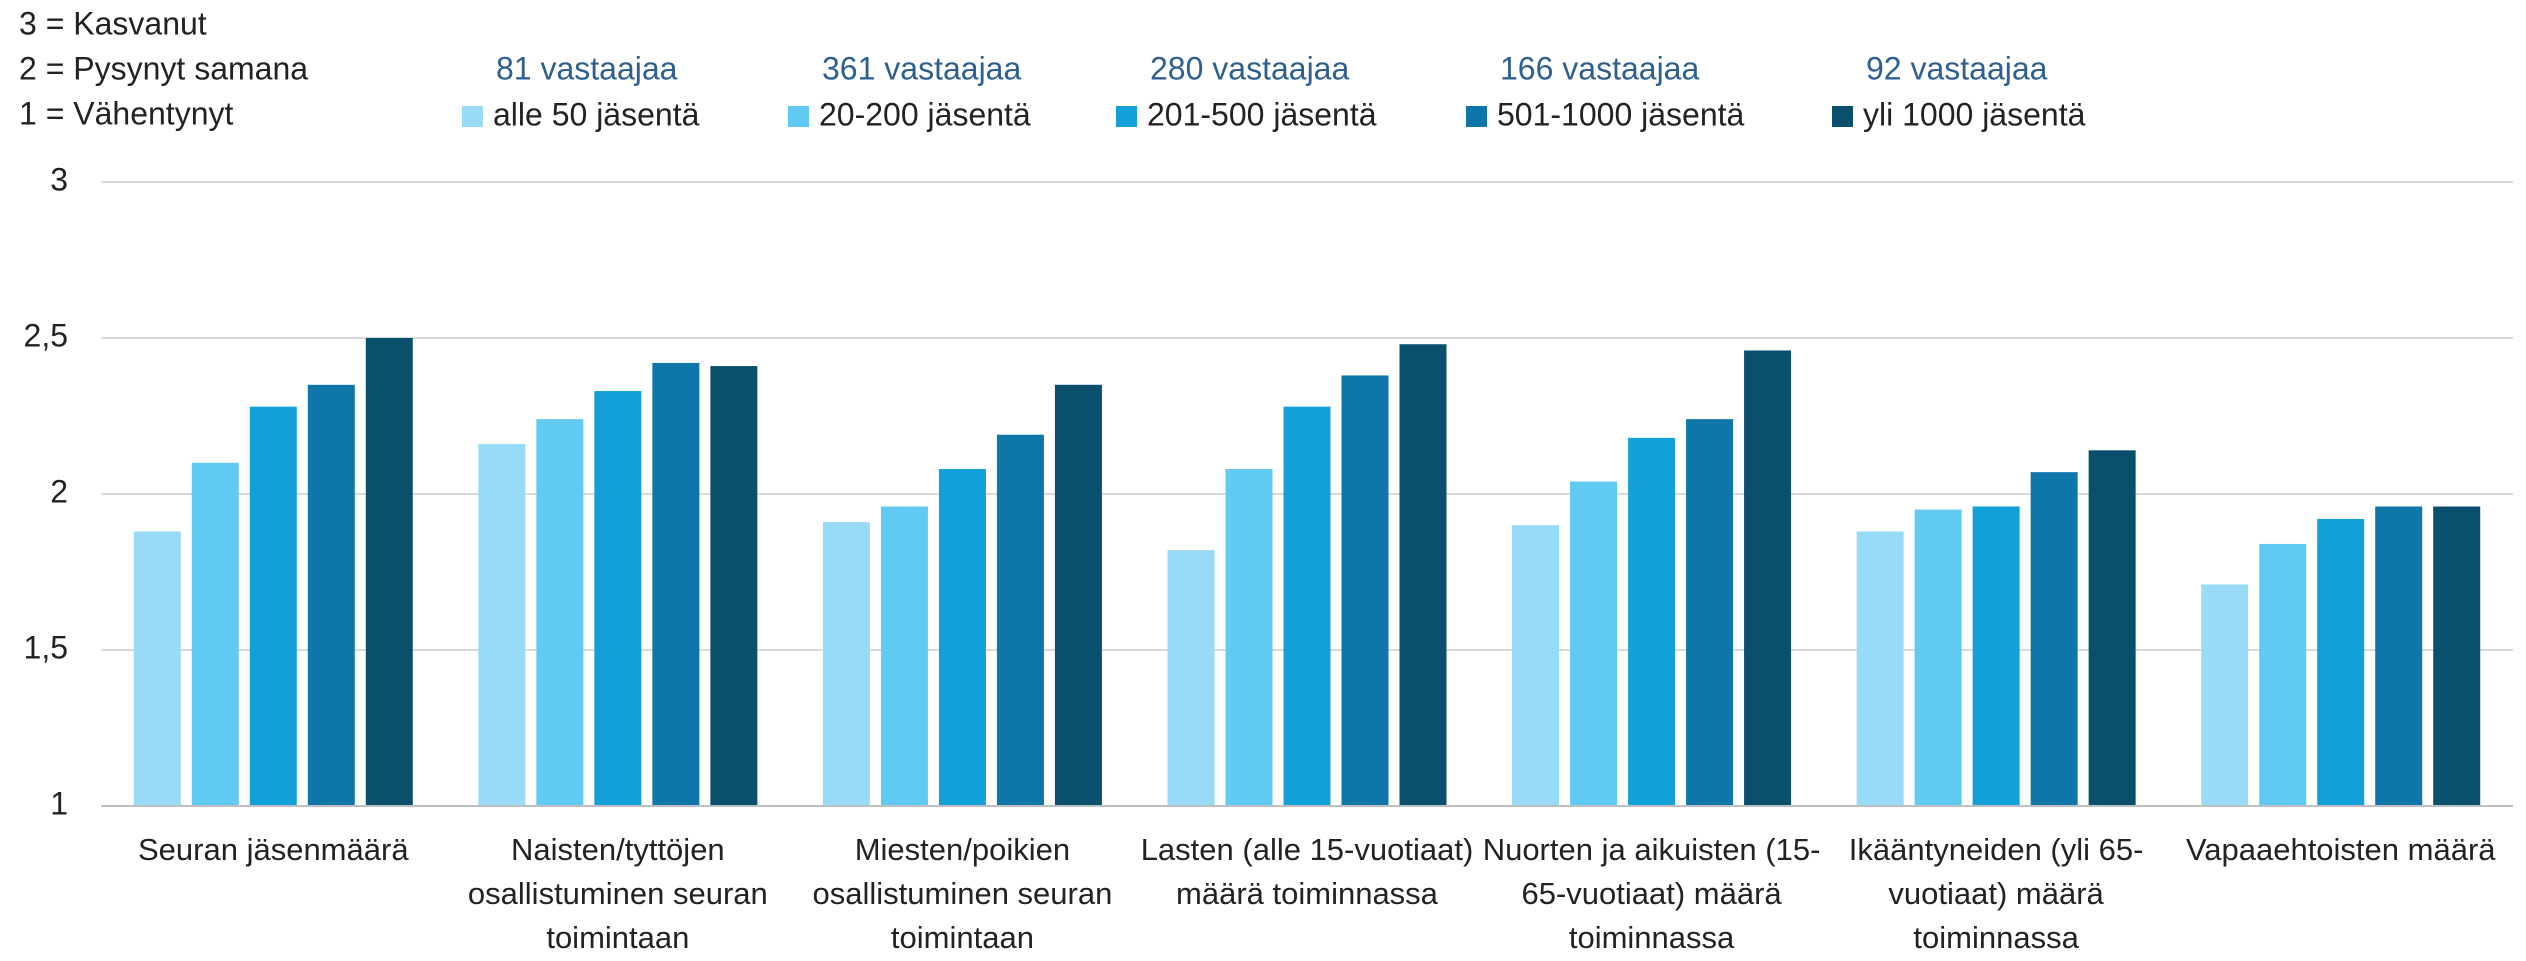 The width and height of the screenshot is (2526, 961). I want to click on y-tick-label: 1,5, so click(46, 647).